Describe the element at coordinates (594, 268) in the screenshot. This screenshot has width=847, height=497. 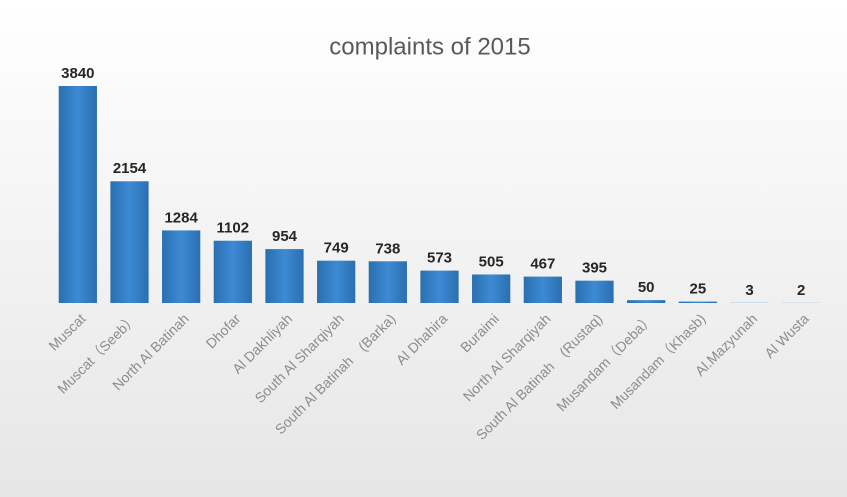
I see `value-label: 395` at that location.